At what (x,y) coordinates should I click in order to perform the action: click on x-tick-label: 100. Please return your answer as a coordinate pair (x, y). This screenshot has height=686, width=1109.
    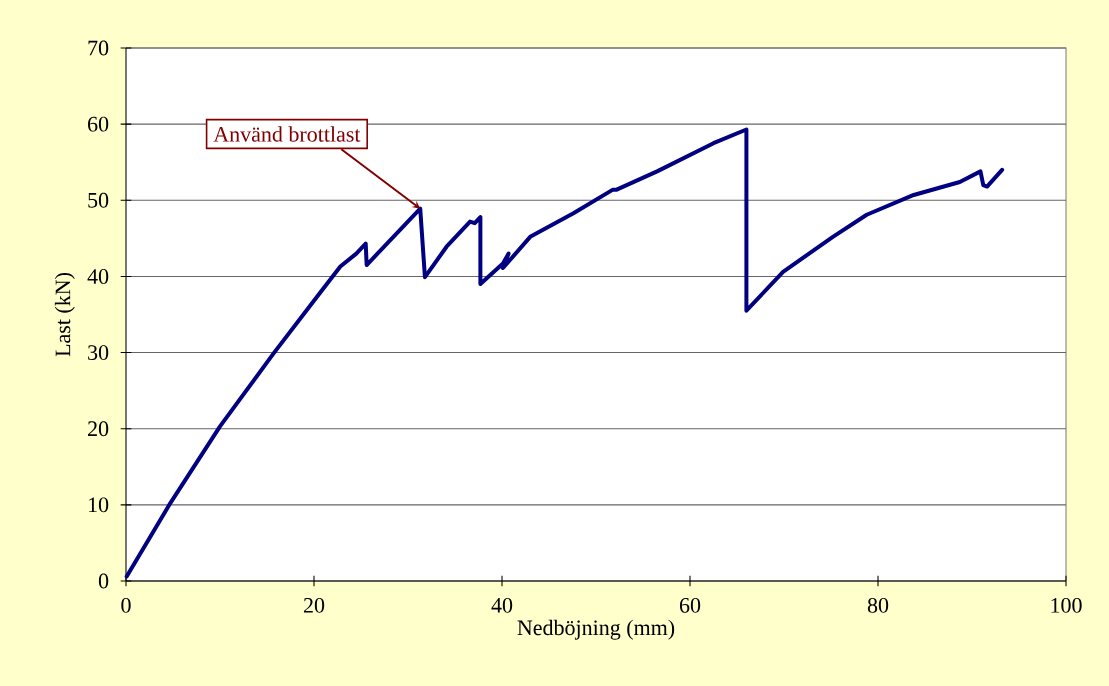
    Looking at the image, I should click on (1066, 605).